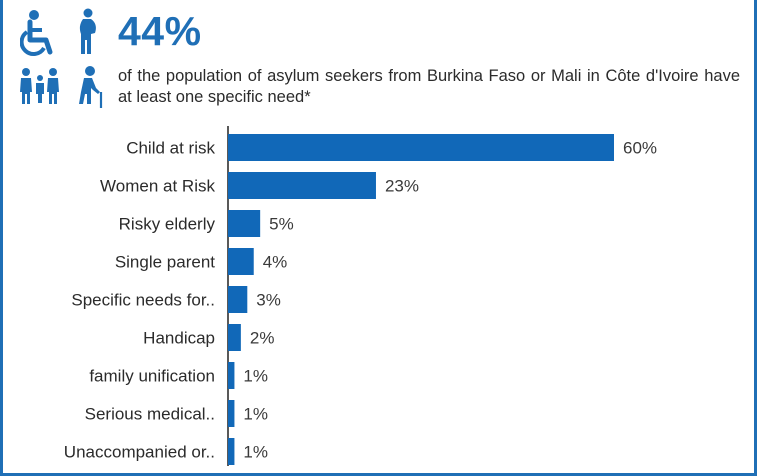  Describe the element at coordinates (402, 186) in the screenshot. I see `value-label: 23%` at that location.